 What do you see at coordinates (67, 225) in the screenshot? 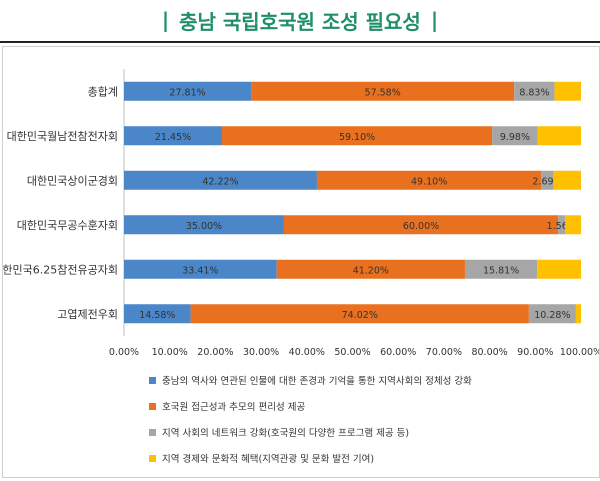
I see `category-label: 대한민국무공수훈자회` at bounding box center [67, 225].